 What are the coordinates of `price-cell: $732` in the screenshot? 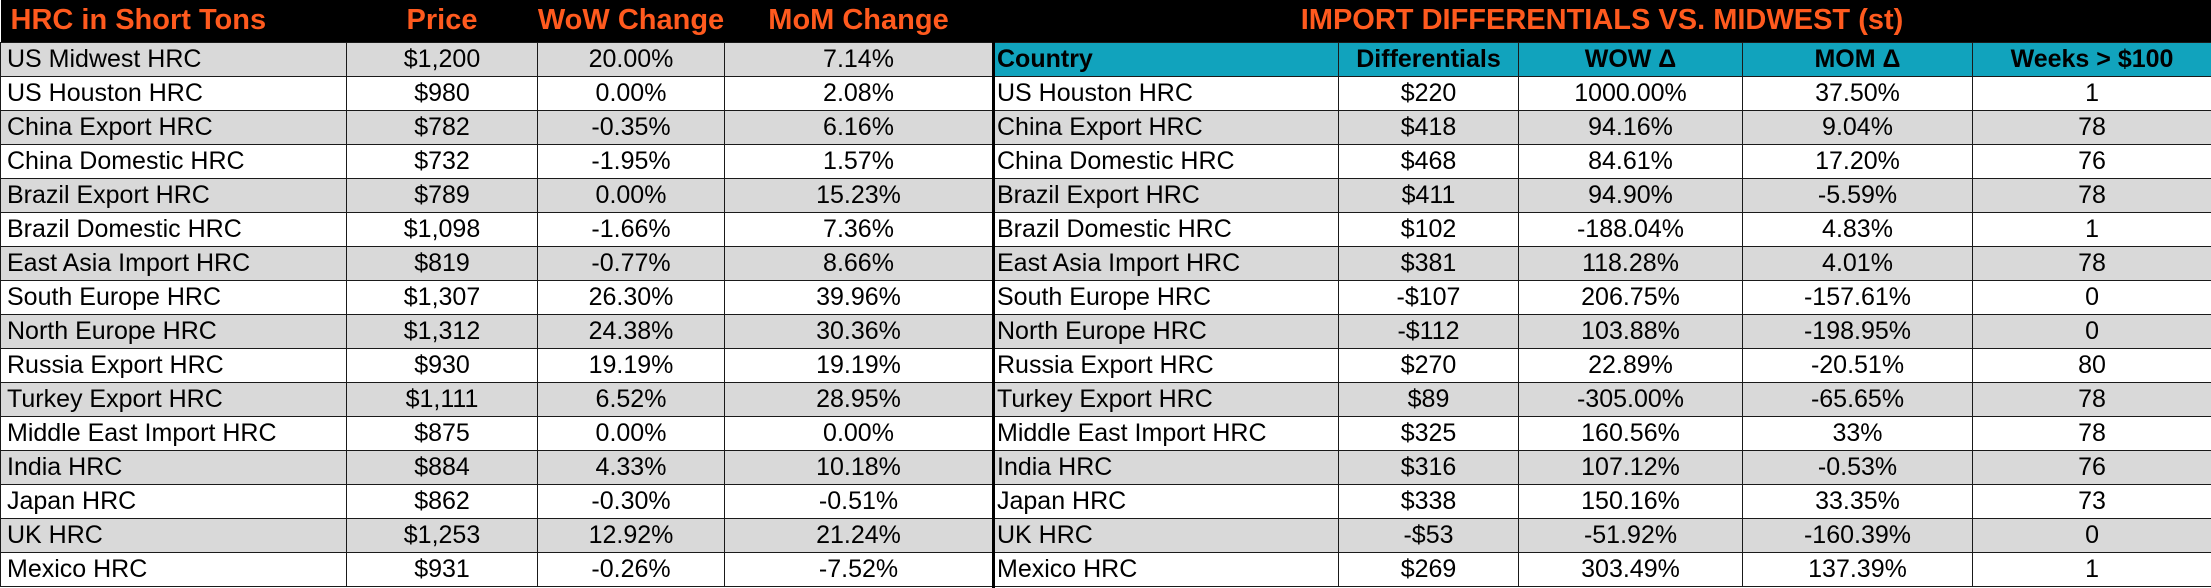 It's located at (442, 161).